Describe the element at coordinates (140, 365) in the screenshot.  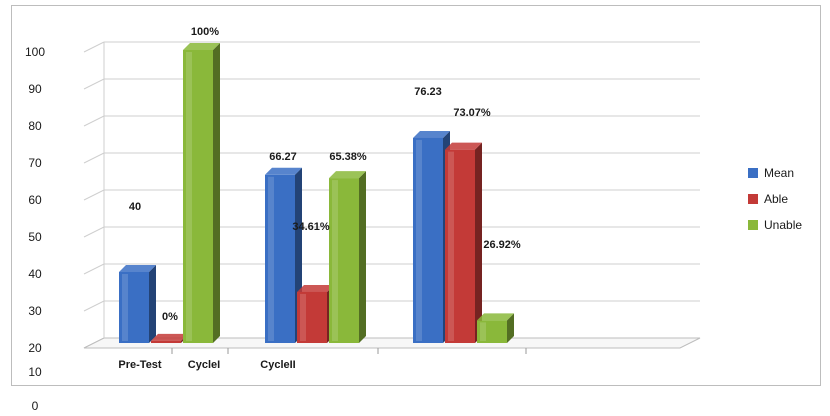
I see `x-category-label: Pre-Test` at that location.